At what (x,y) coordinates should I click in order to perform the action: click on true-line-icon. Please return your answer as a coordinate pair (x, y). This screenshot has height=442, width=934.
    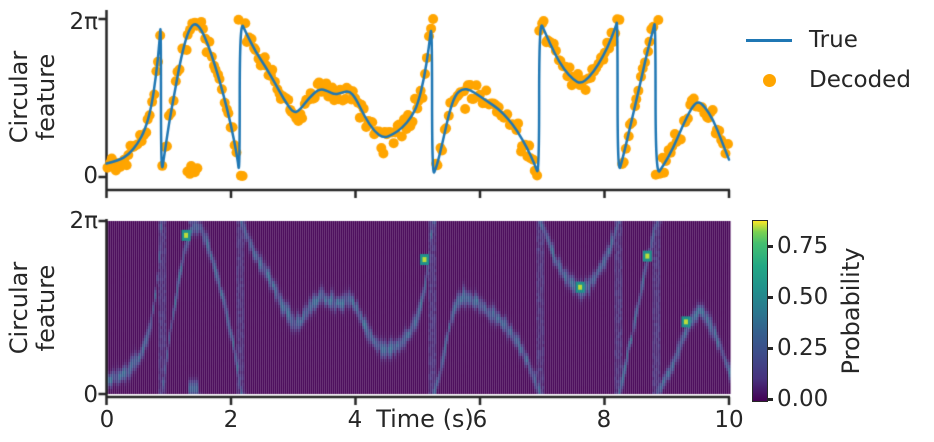
    Looking at the image, I should click on (769, 40).